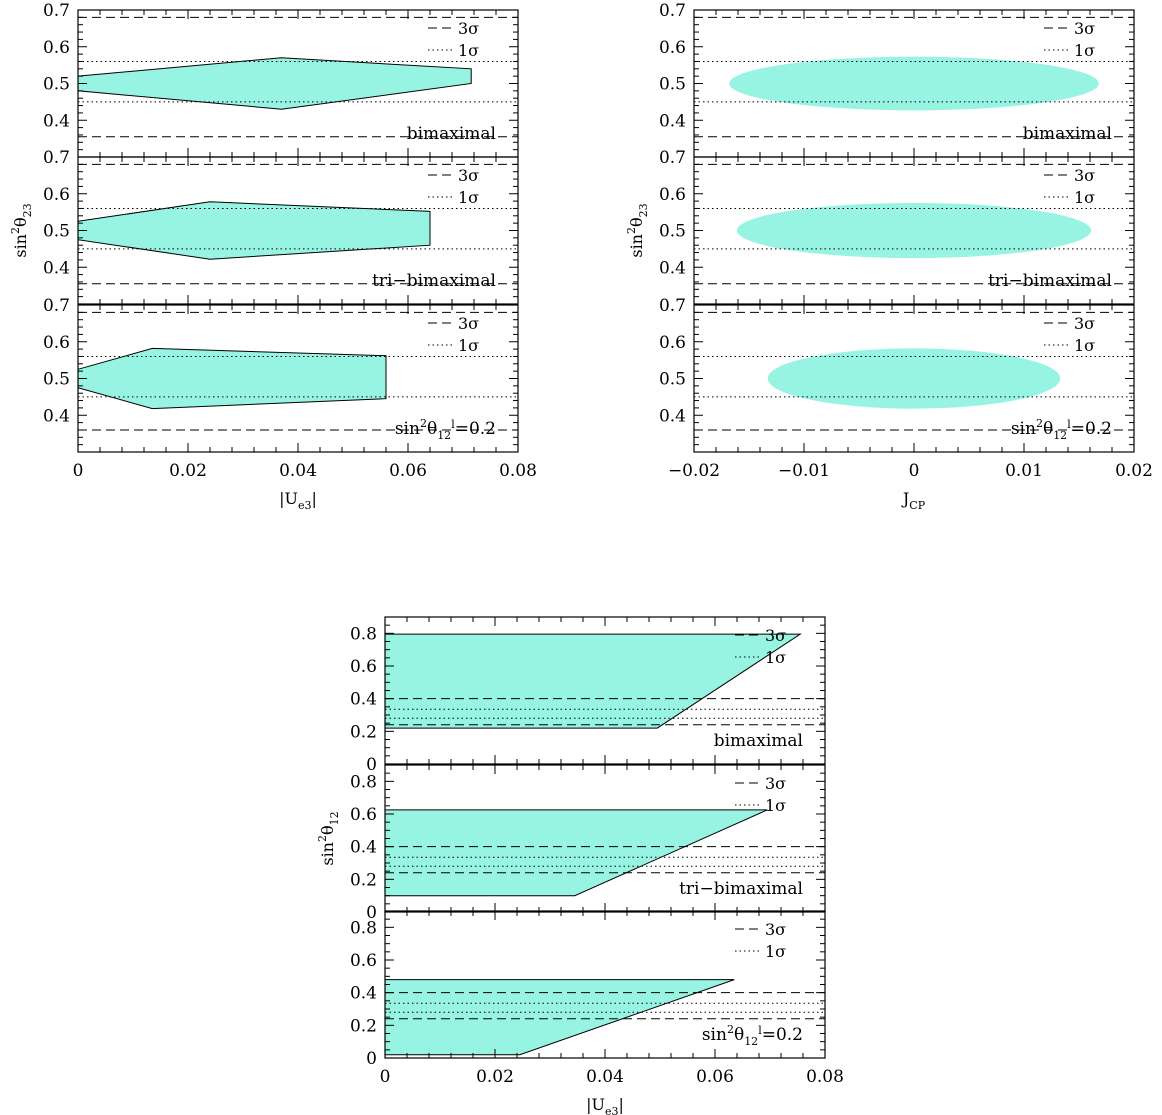 This screenshot has height=1115, width=1162. I want to click on panel-1: 0 0.2 0.4 0.6 0.8 3σ 1σ bimaximal, so click(588, 695).